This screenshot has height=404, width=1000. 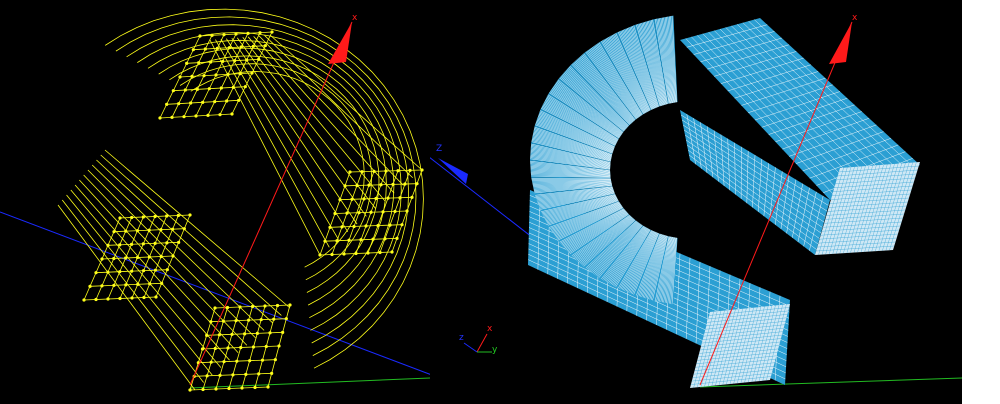 I want to click on triad-z-label: z, so click(x=461, y=338).